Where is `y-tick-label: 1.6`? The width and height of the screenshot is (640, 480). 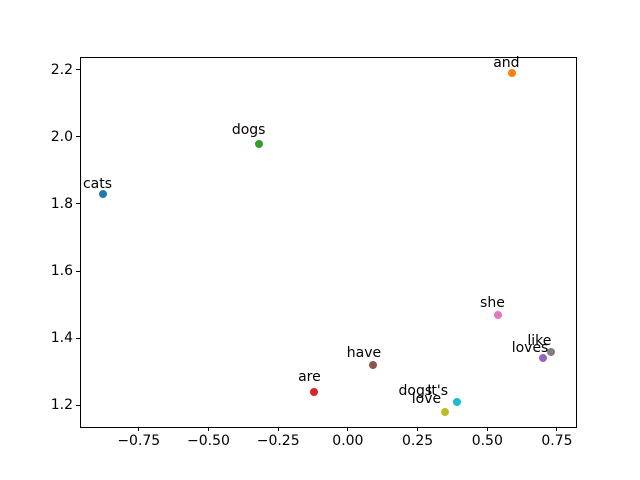 y-tick-label: 1.6 is located at coordinates (61, 271).